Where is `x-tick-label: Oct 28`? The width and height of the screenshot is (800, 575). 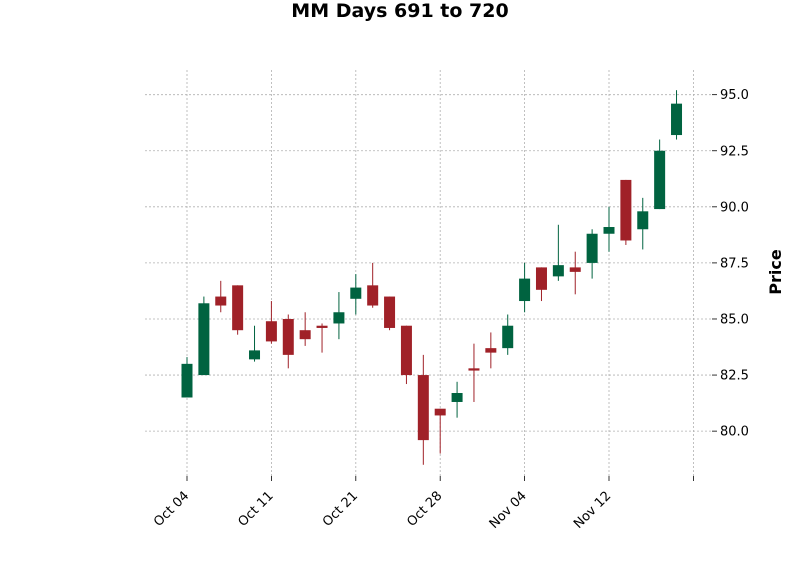
x-tick-label: Oct 28 is located at coordinates (424, 509).